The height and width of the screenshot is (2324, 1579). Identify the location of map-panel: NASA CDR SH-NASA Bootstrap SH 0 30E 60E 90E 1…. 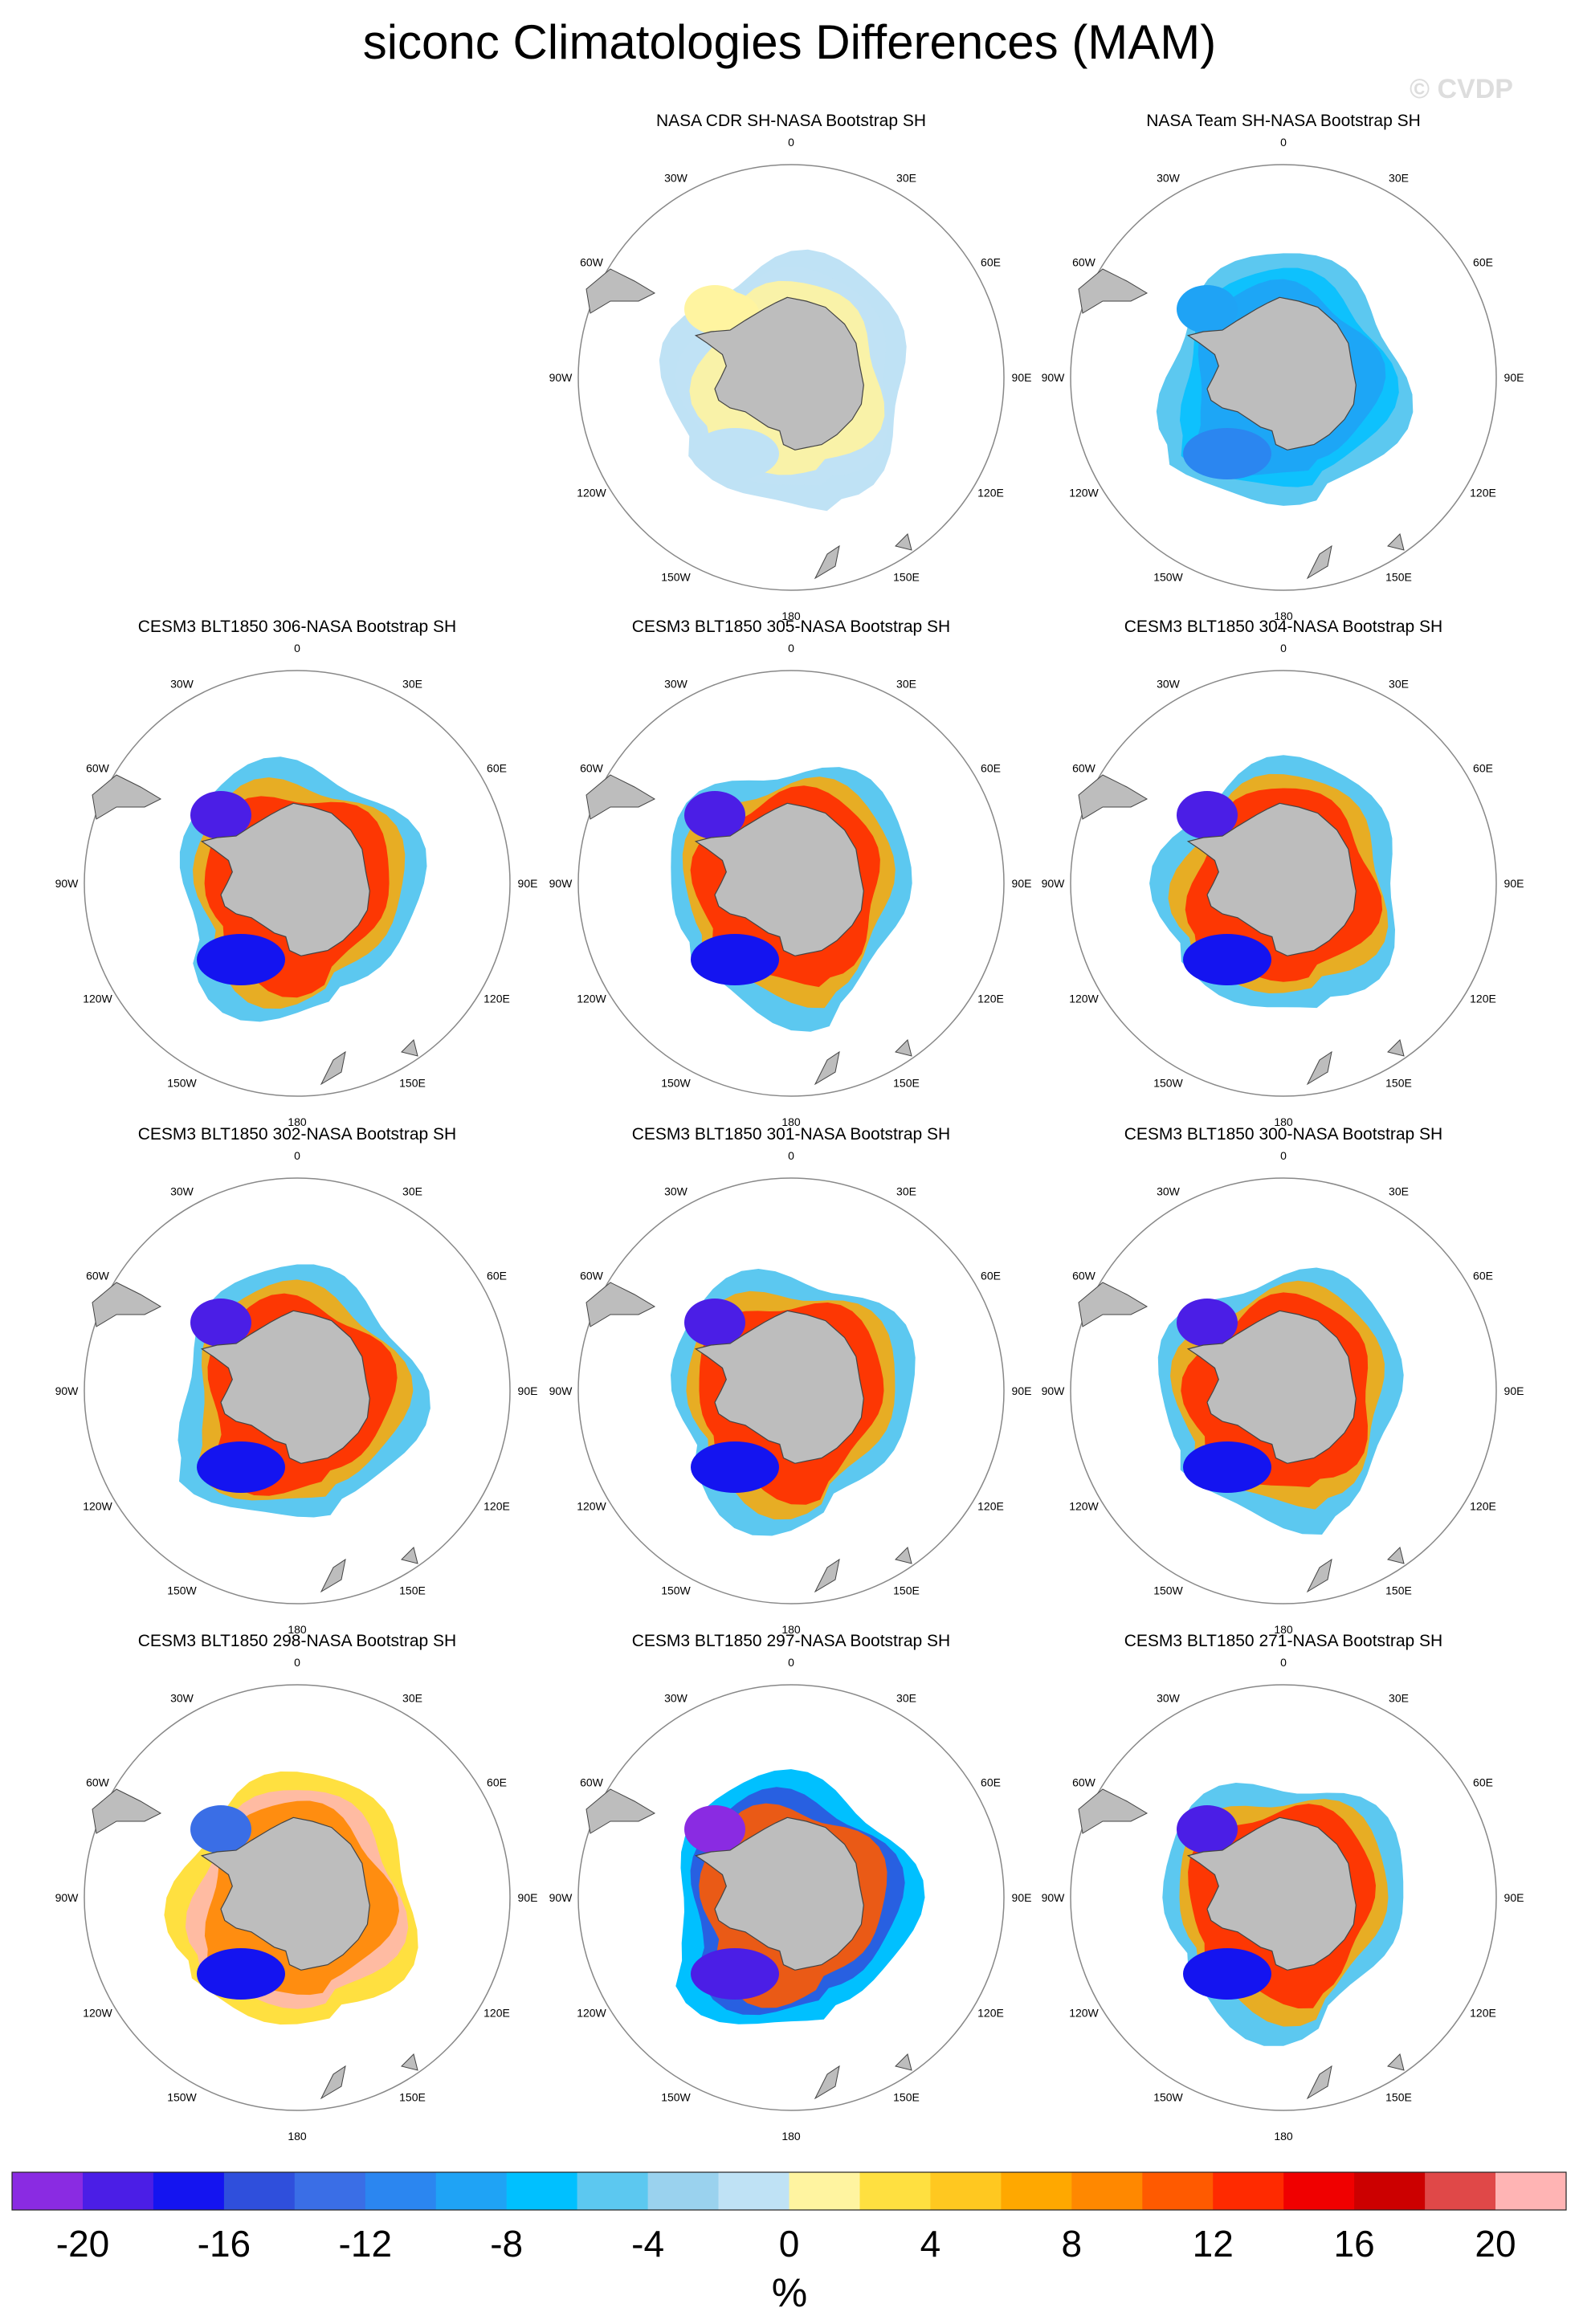
(790, 367).